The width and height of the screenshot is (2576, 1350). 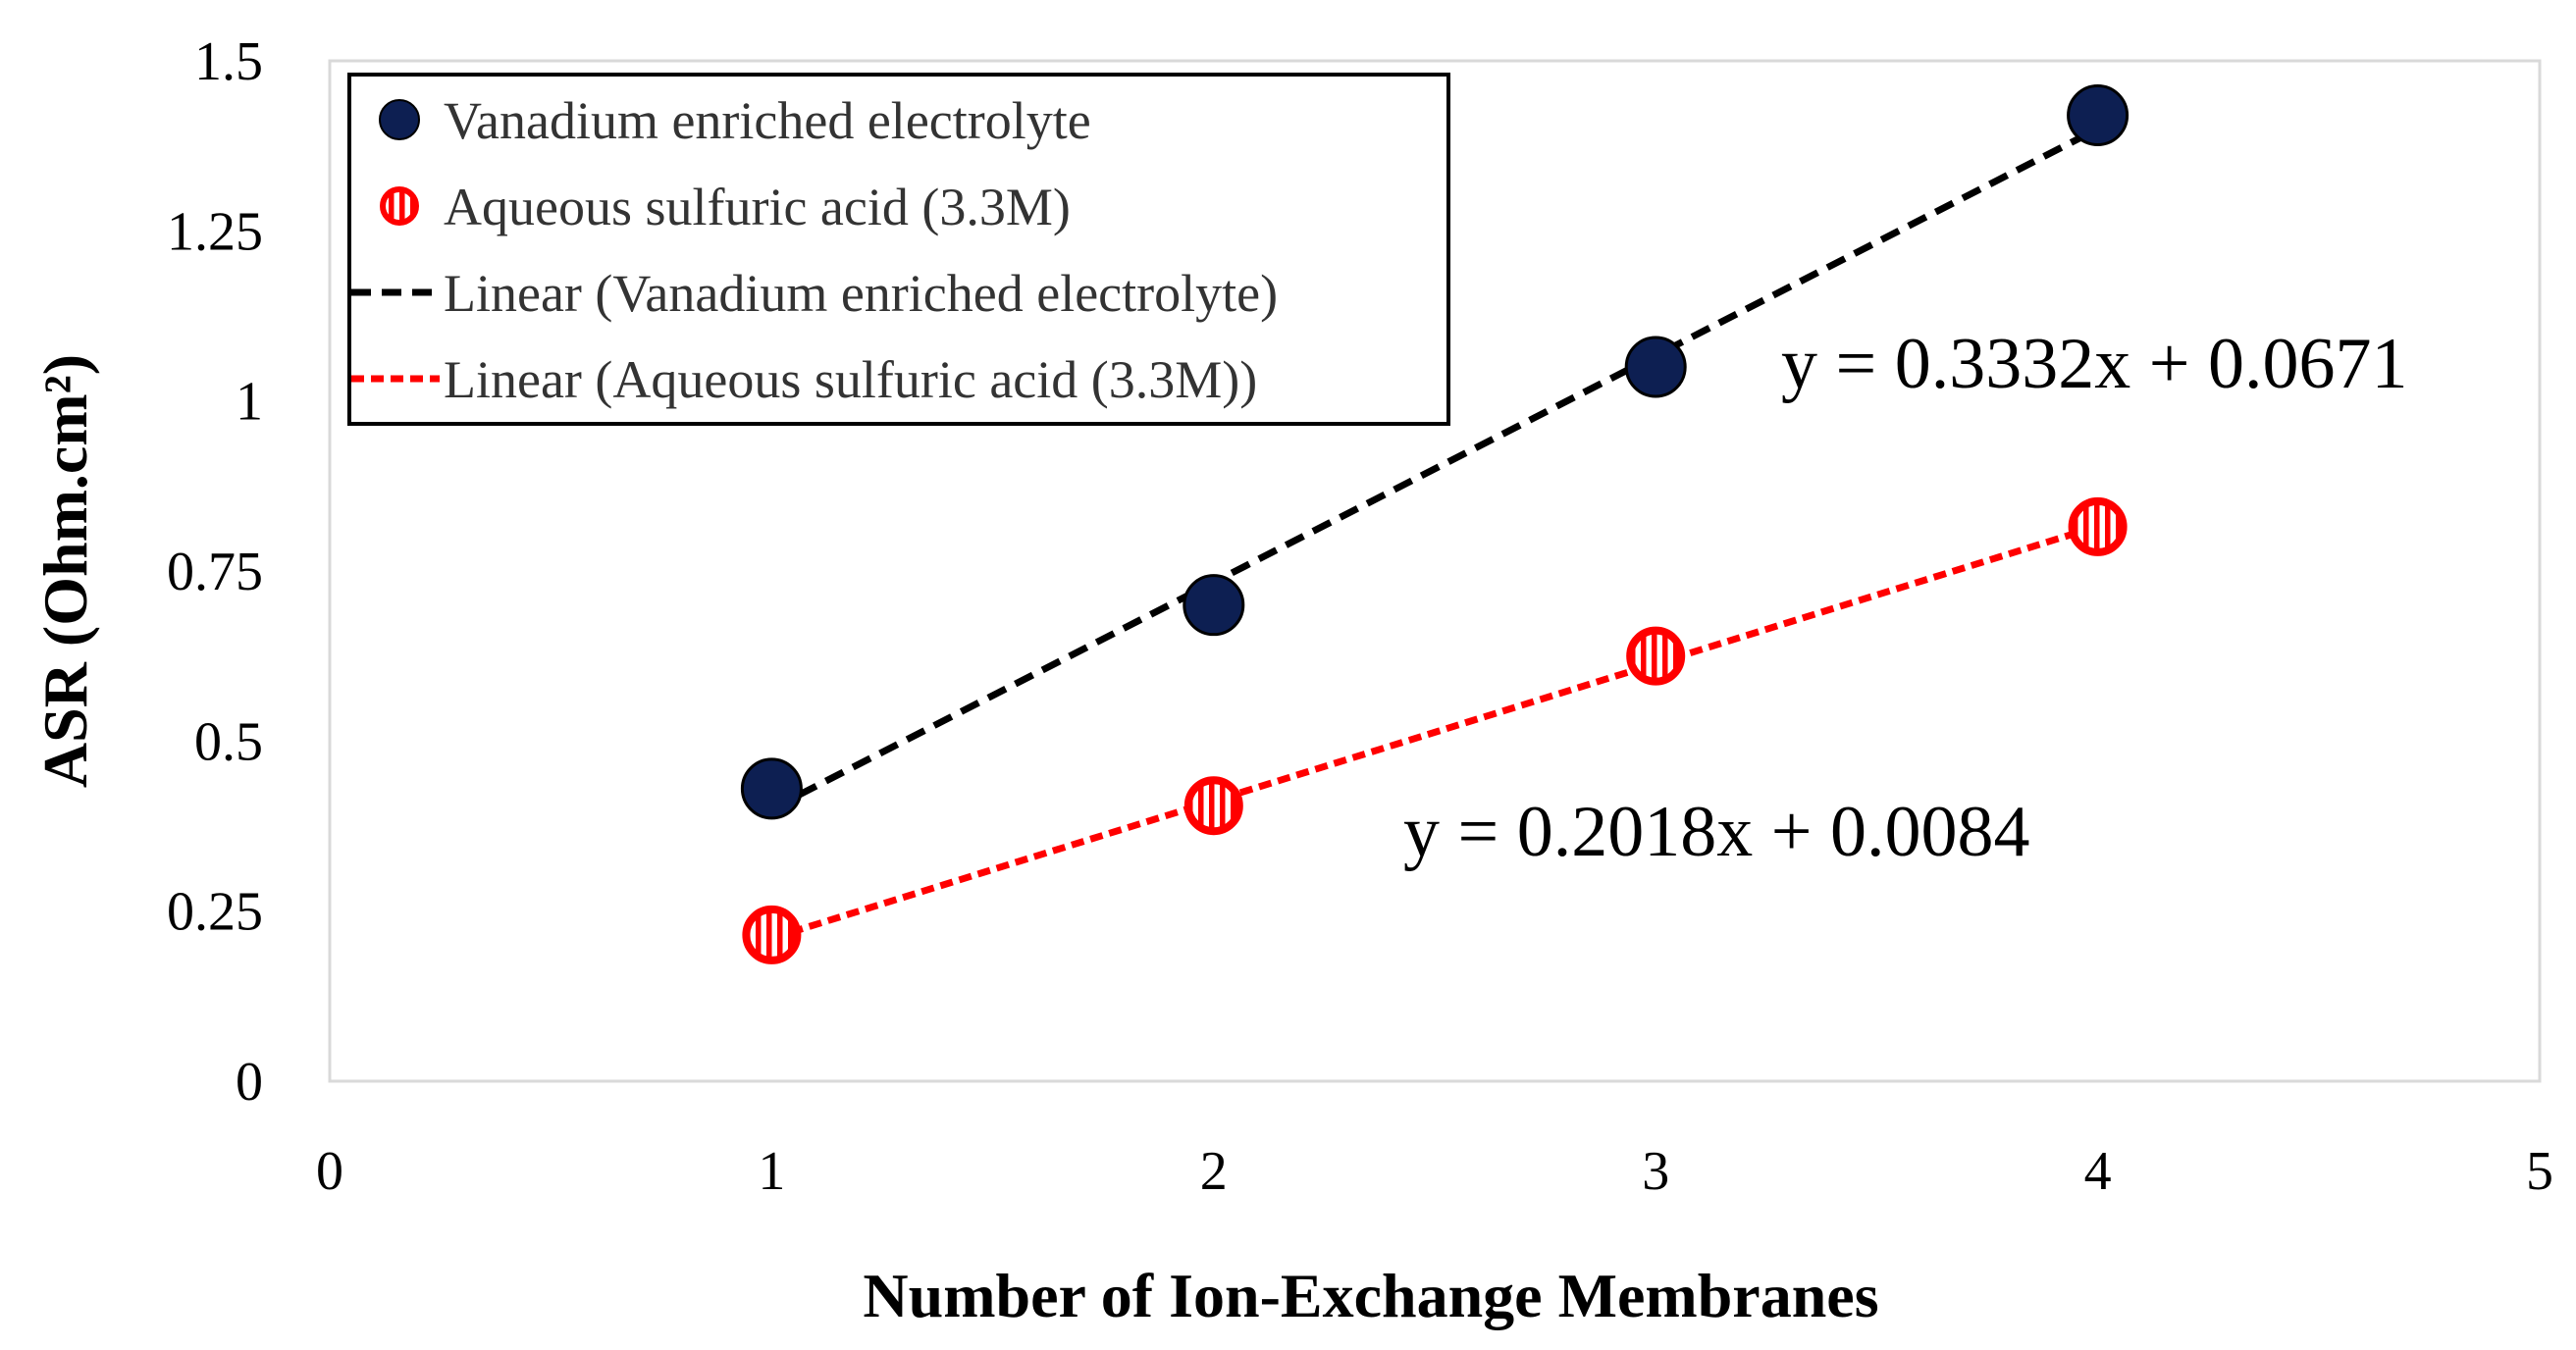 What do you see at coordinates (215, 231) in the screenshot?
I see `y-tick-label: 1.25` at bounding box center [215, 231].